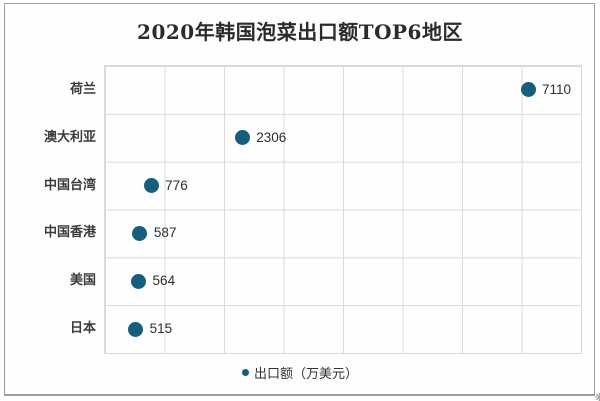 The height and width of the screenshot is (401, 600). What do you see at coordinates (69, 184) in the screenshot?
I see `category-label: 中国台湾` at bounding box center [69, 184].